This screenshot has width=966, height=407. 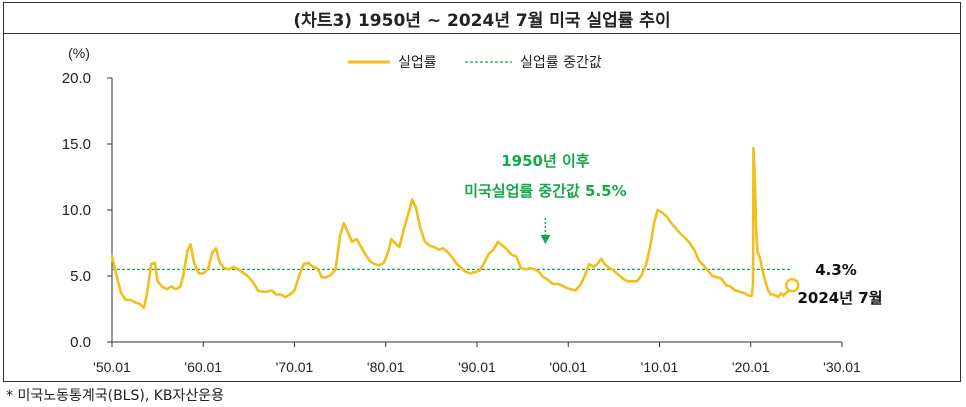 What do you see at coordinates (80, 276) in the screenshot?
I see `y-tick-label: 5.0` at bounding box center [80, 276].